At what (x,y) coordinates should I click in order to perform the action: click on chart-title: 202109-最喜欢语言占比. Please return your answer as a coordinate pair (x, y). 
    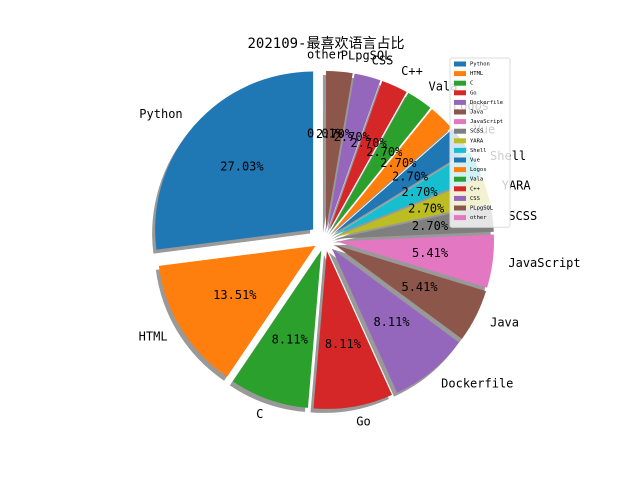
    Looking at the image, I should click on (325, 44).